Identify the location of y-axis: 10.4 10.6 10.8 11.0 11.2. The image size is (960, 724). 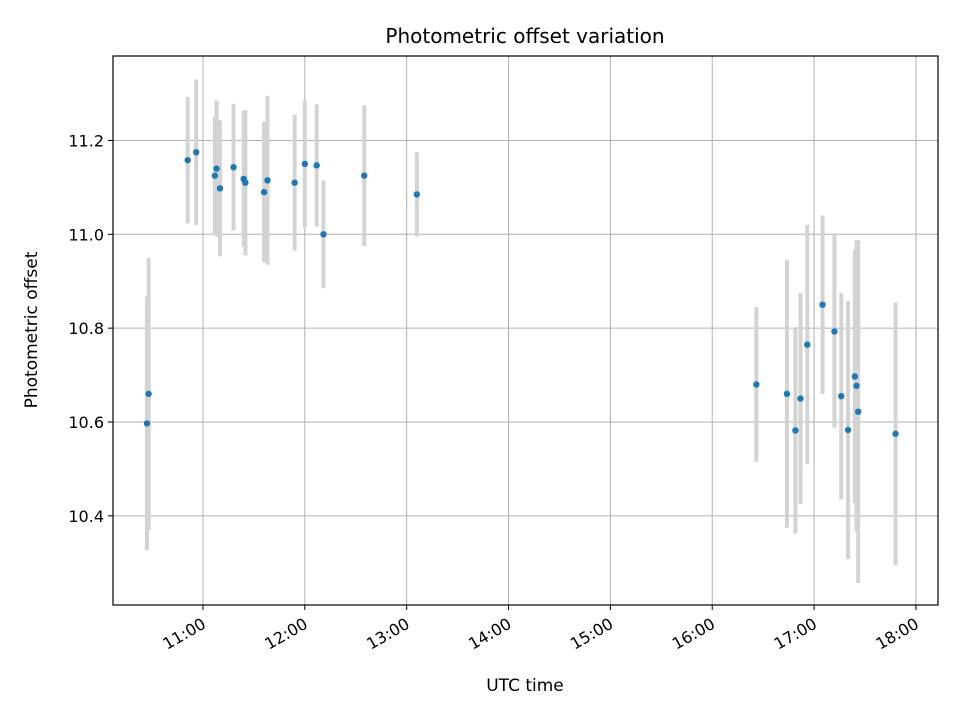
(90, 328).